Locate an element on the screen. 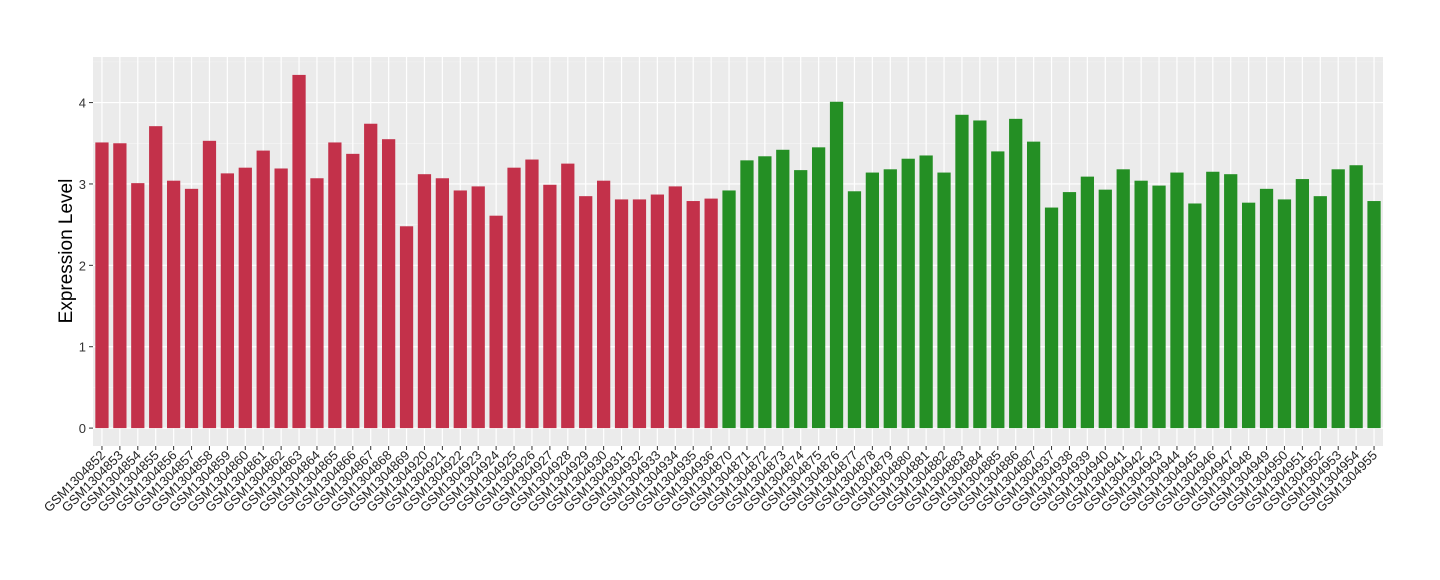  y-axis-title: Expression Level is located at coordinates (66, 251).